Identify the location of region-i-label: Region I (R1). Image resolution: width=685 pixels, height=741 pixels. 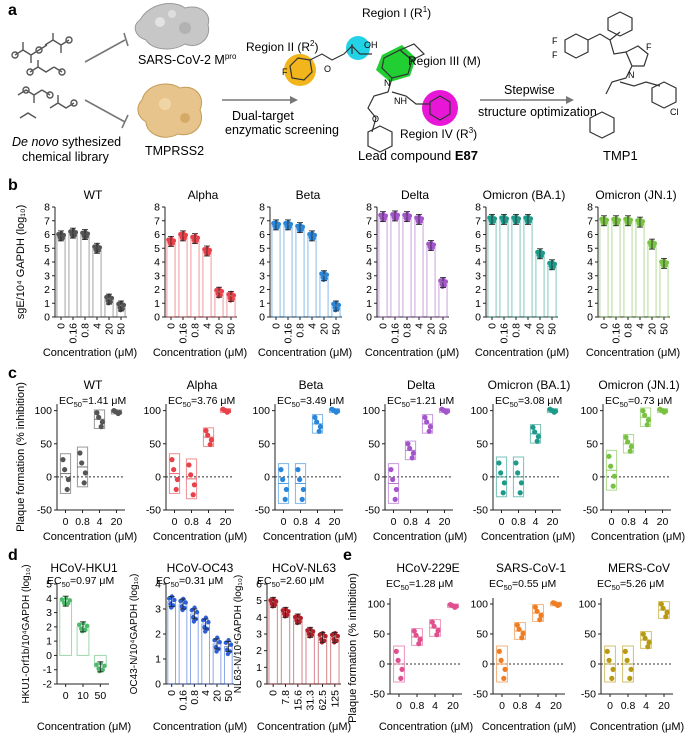
(396, 12).